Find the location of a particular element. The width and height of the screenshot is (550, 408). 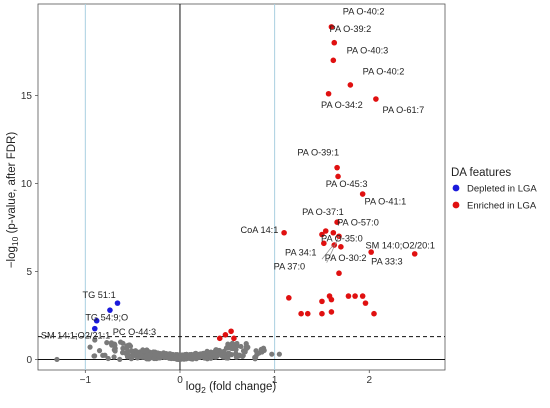

legend-label-depleted: Depleted in LGA is located at coordinates (502, 189).